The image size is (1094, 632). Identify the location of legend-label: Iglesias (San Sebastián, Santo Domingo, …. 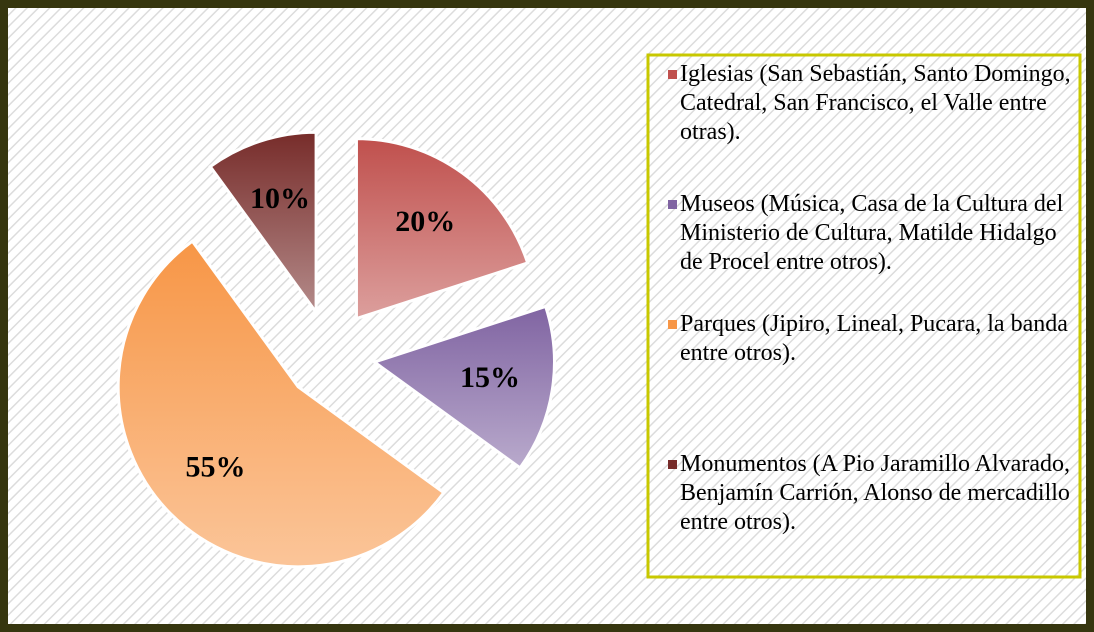
(875, 103).